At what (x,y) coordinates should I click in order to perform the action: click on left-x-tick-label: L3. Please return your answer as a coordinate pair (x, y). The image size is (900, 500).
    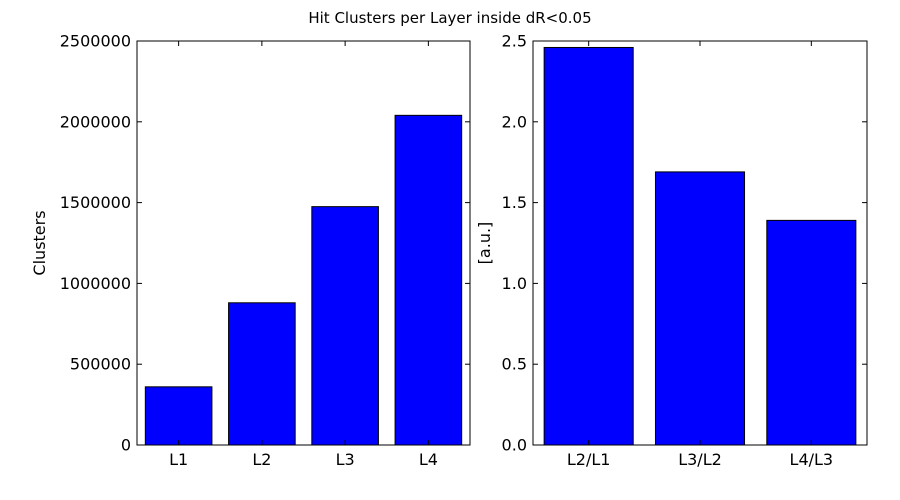
    Looking at the image, I should click on (345, 459).